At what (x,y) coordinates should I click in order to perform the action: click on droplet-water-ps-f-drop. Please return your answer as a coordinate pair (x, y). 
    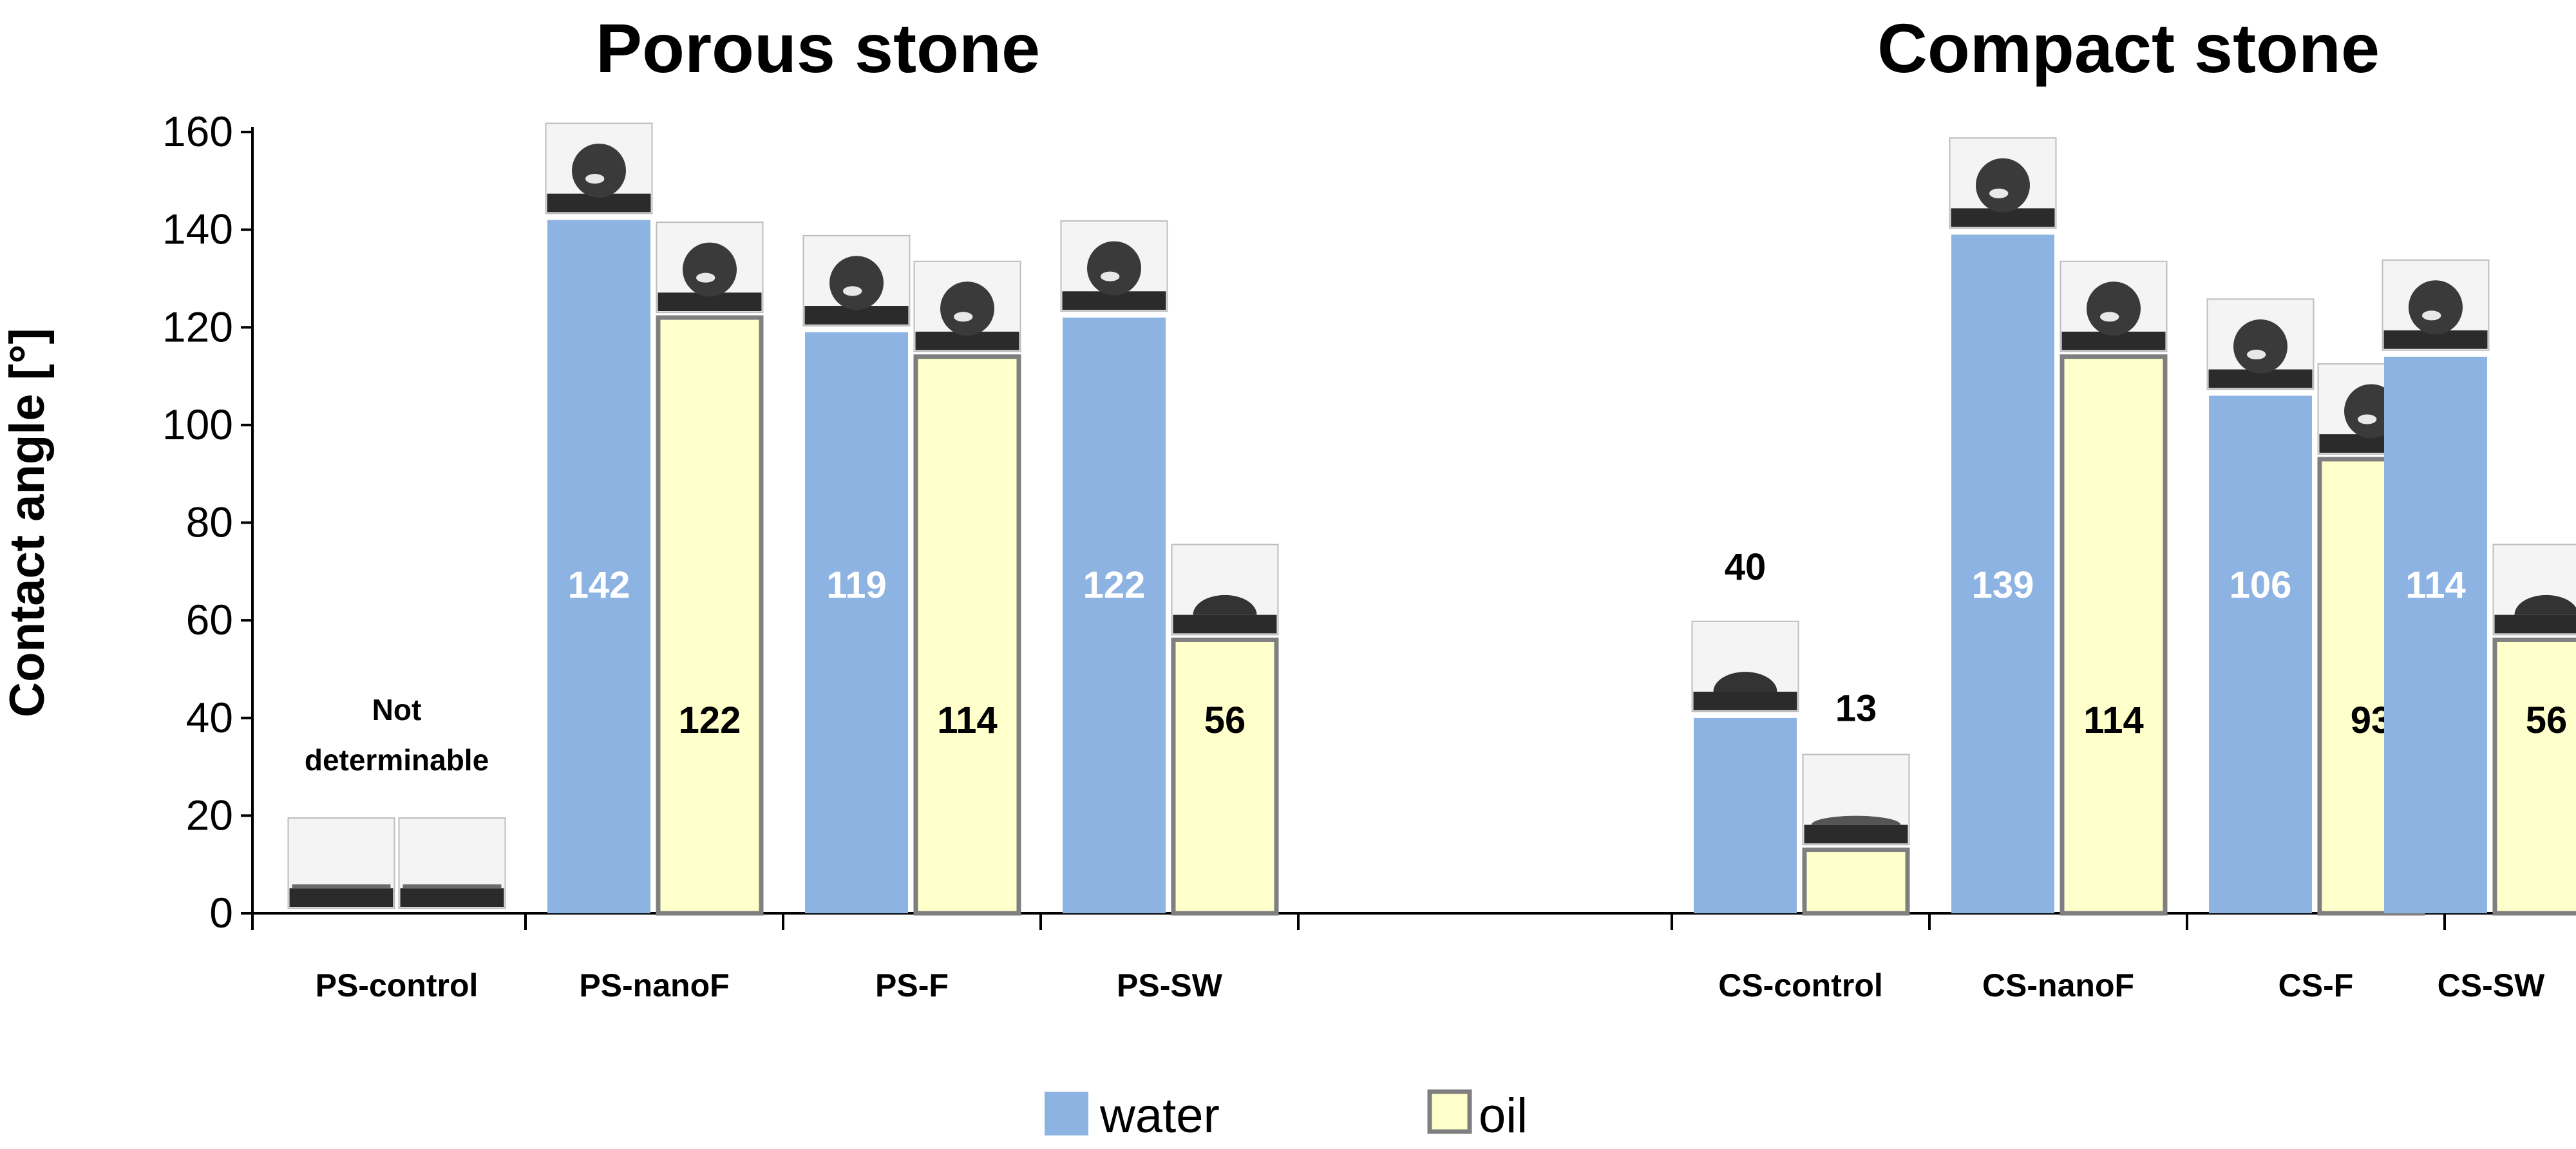
    Looking at the image, I should click on (856, 283).